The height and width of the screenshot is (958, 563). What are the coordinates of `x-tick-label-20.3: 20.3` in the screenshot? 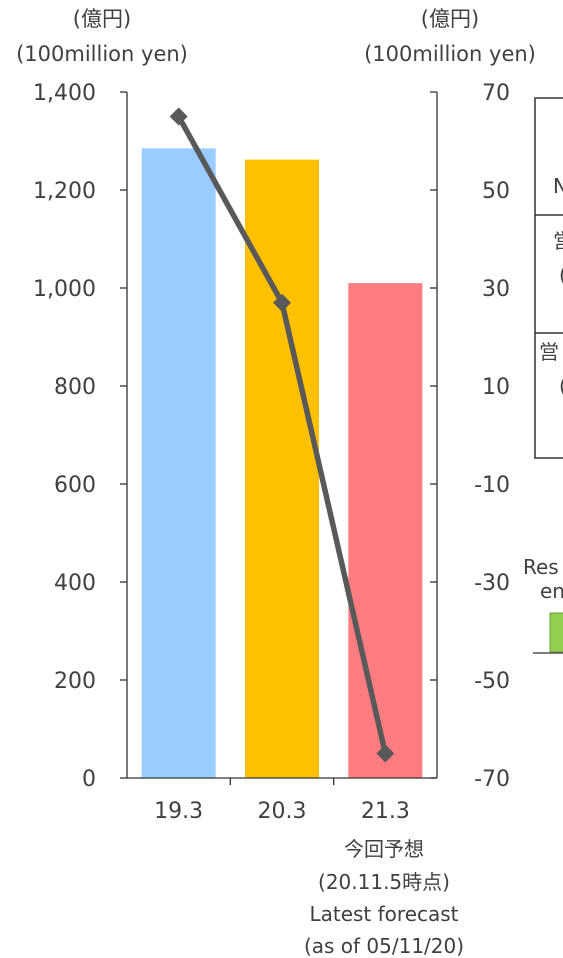 It's located at (282, 811).